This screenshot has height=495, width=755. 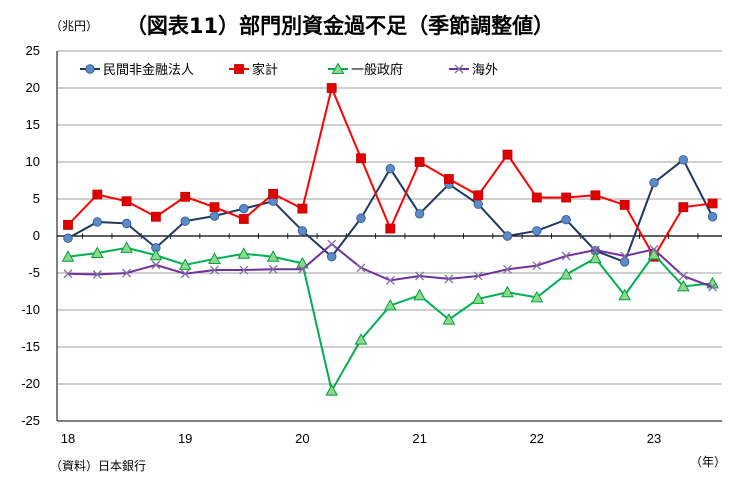 What do you see at coordinates (33, 124) in the screenshot?
I see `y-tick-label: 15` at bounding box center [33, 124].